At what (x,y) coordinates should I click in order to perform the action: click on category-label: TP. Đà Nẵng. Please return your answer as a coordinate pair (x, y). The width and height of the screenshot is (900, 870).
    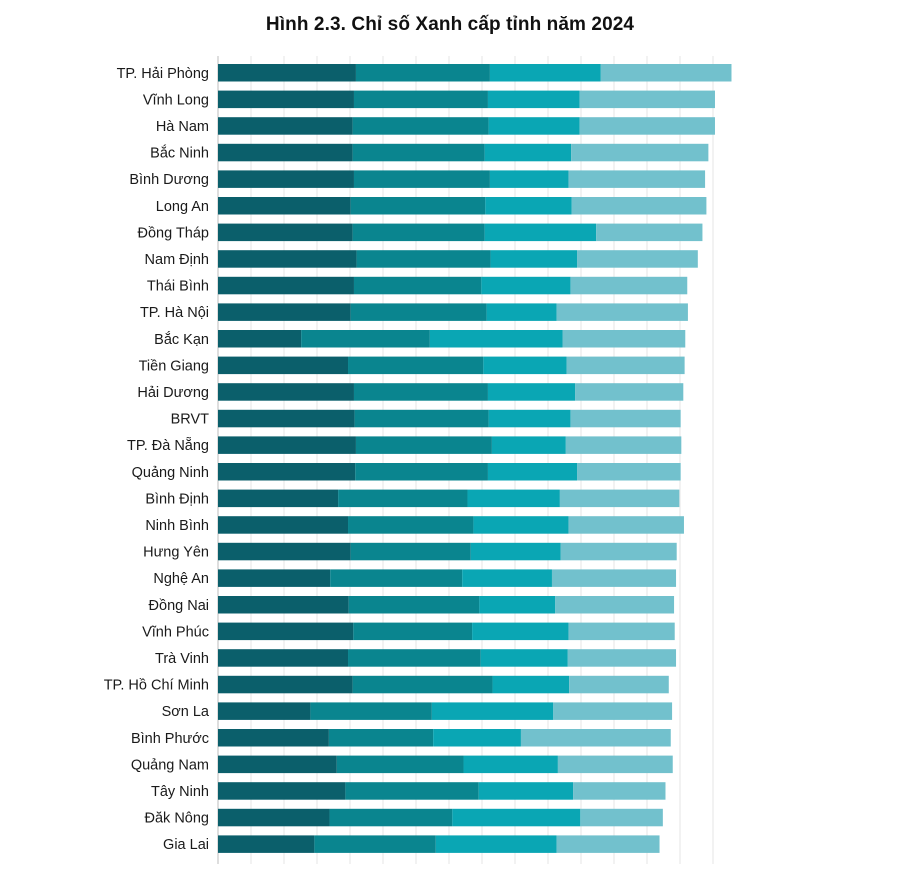
    Looking at the image, I should click on (168, 445).